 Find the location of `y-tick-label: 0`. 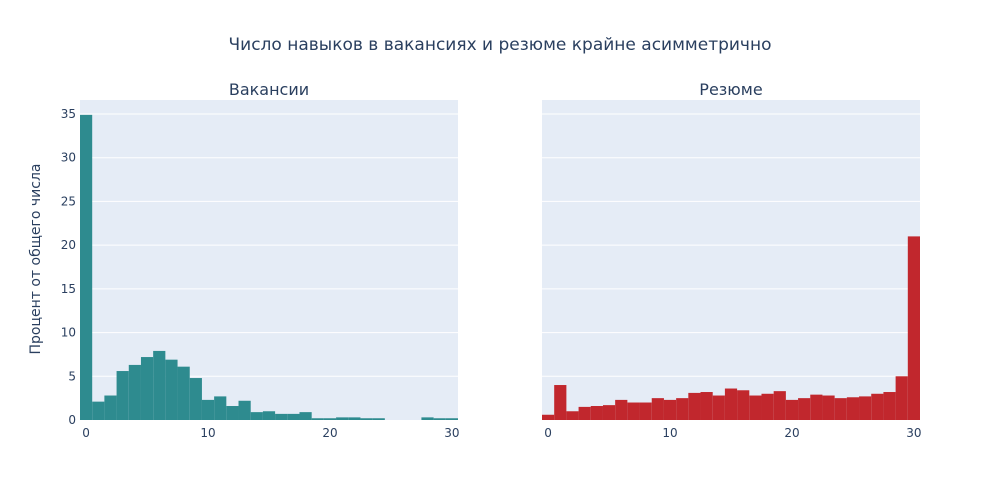

y-tick-label: 0 is located at coordinates (72, 420).